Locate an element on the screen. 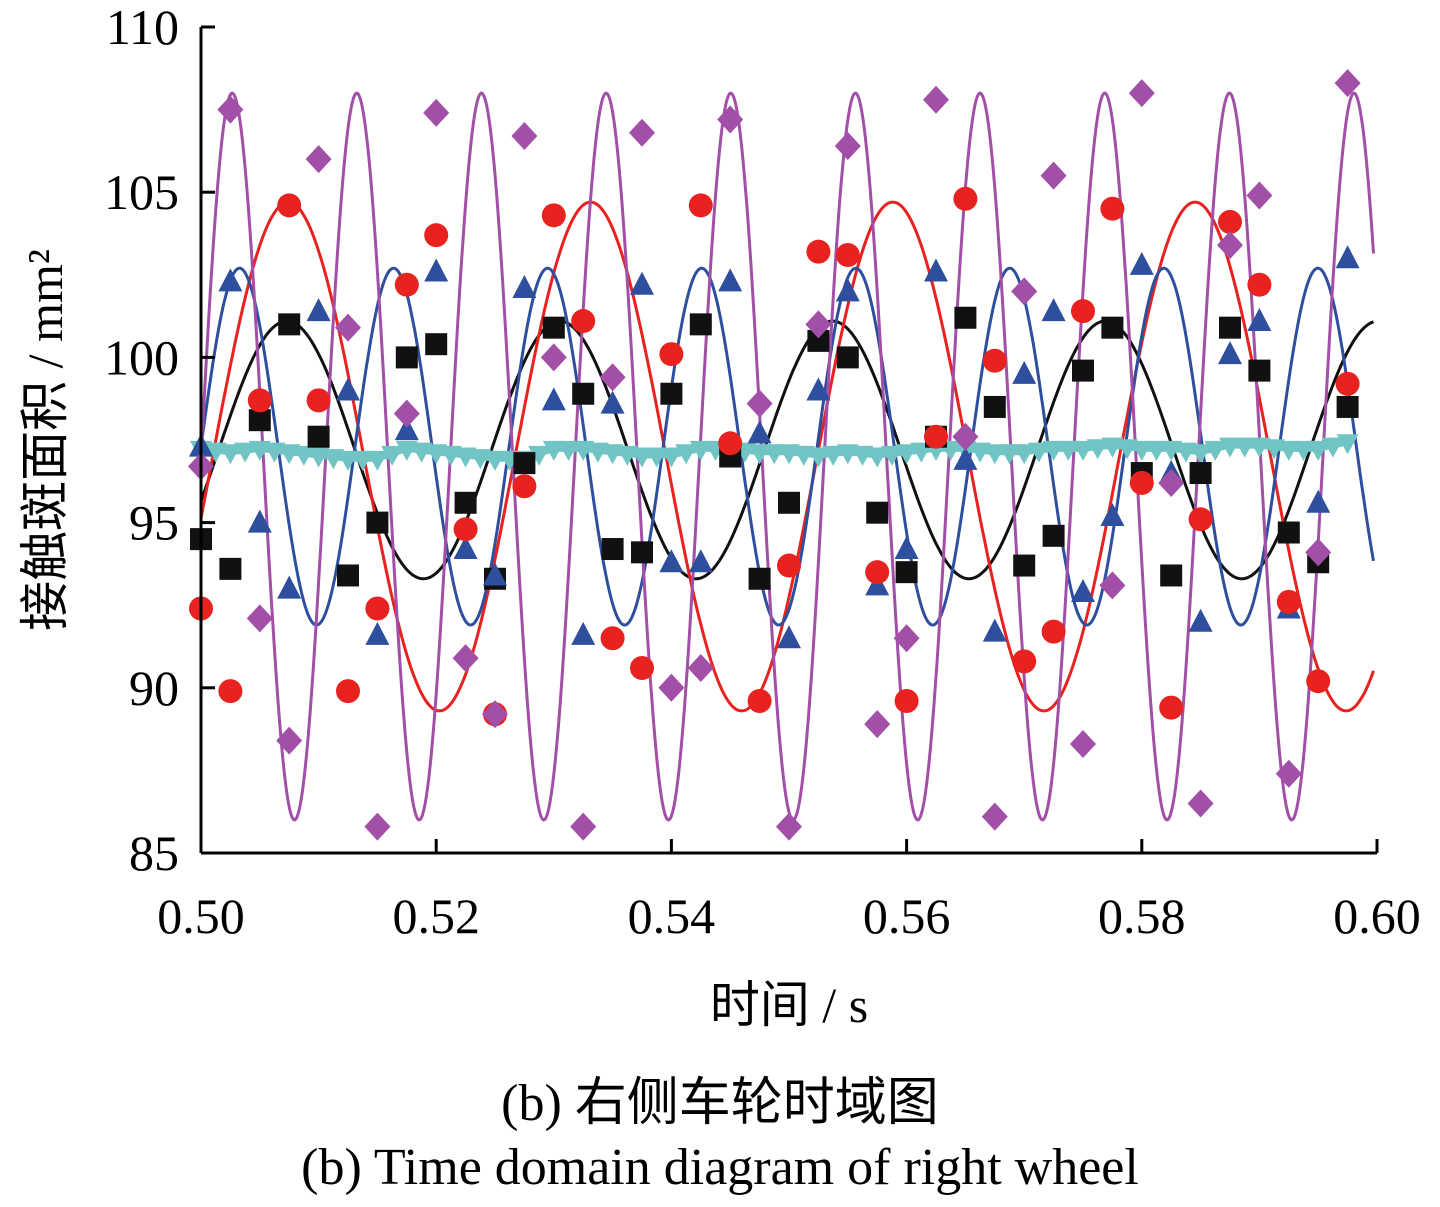 The image size is (1440, 1207). caption-english: (b) Time domain diagram of right wheel is located at coordinates (720, 1167).